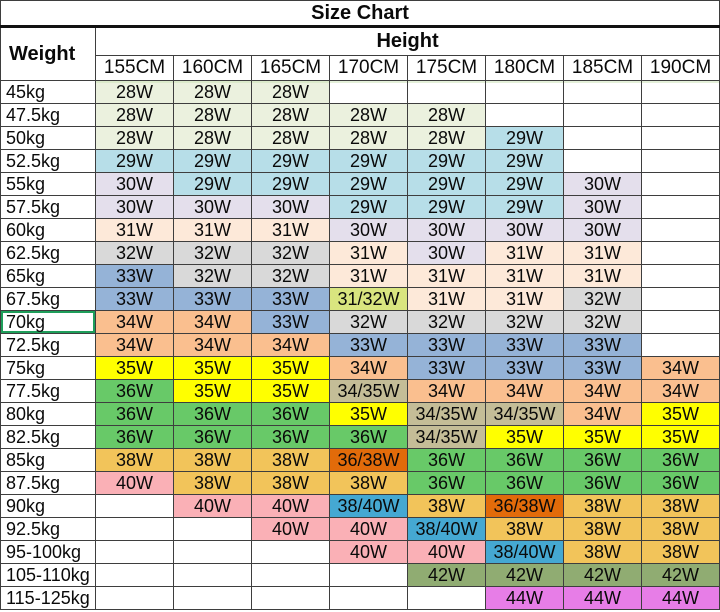 This screenshot has width=720, height=612. What do you see at coordinates (368, 460) in the screenshot?
I see `size-cell: 36/38W` at bounding box center [368, 460].